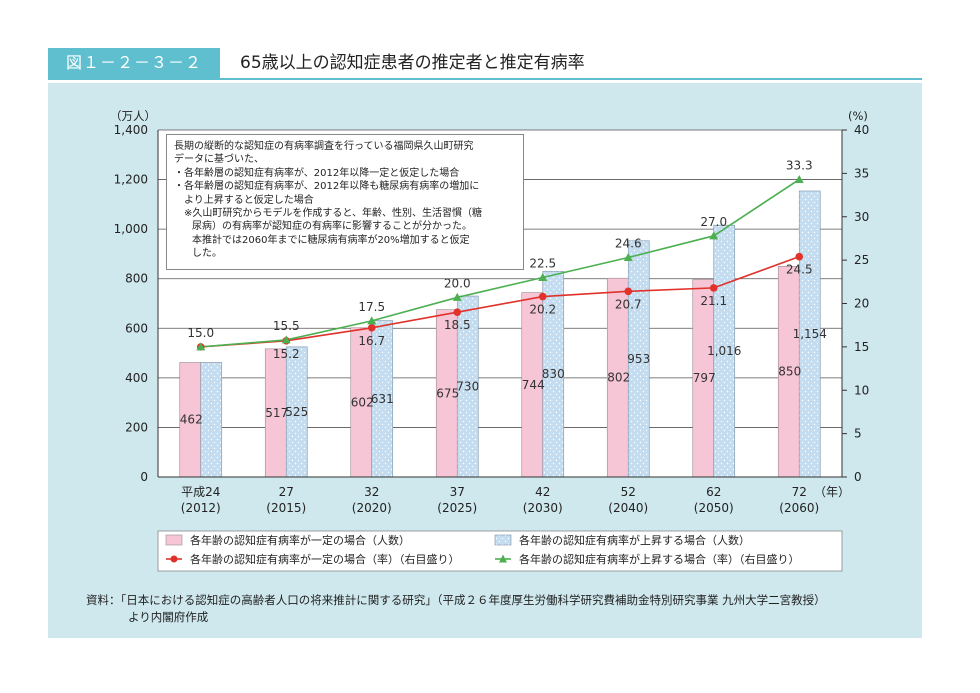  What do you see at coordinates (327, 187) in the screenshot?
I see `note-line: ・各年齢層の認知症有病率が、2012年以降も糖尿病有病率の増加に` at bounding box center [327, 187].